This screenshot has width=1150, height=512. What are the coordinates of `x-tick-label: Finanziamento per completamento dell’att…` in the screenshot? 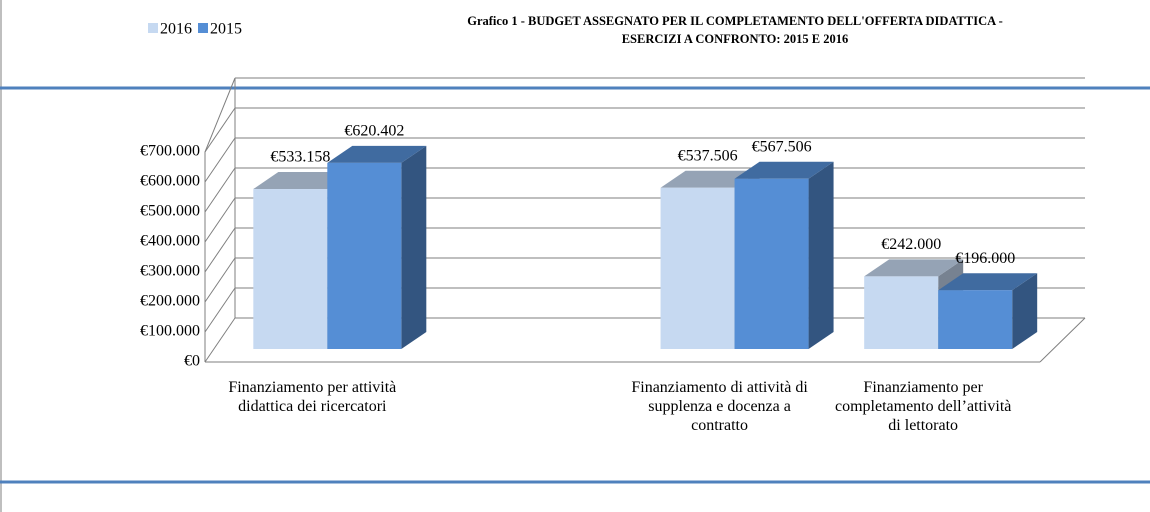 It's located at (923, 406).